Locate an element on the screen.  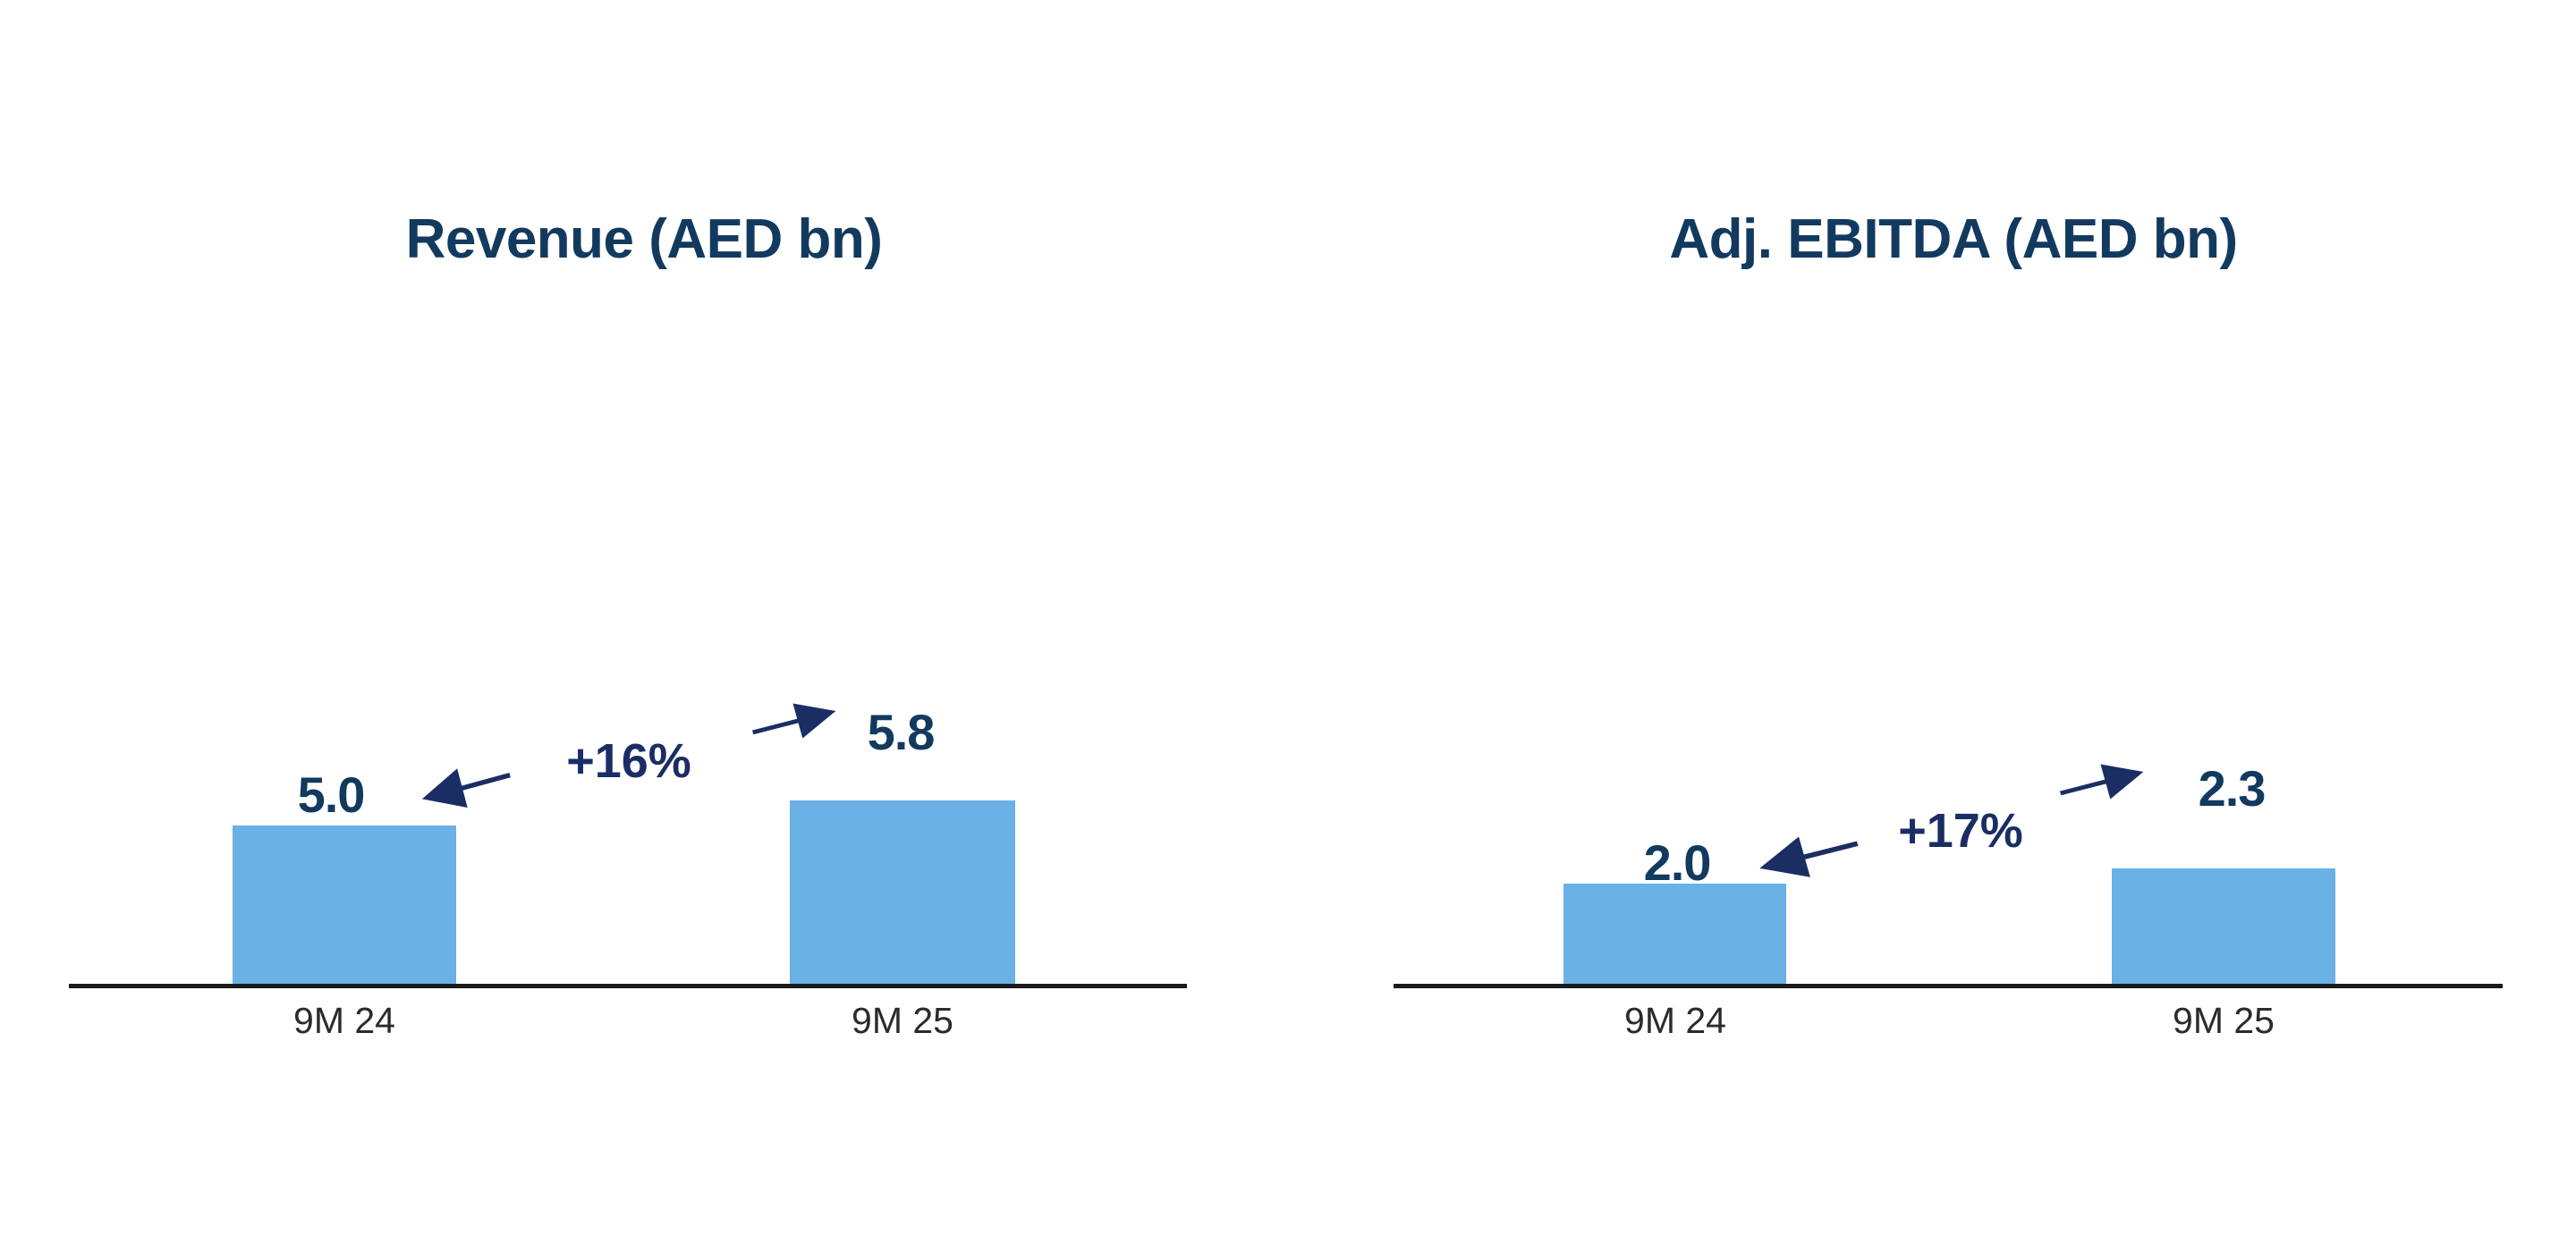
bar-value-label: 2.3 is located at coordinates (2232, 788).